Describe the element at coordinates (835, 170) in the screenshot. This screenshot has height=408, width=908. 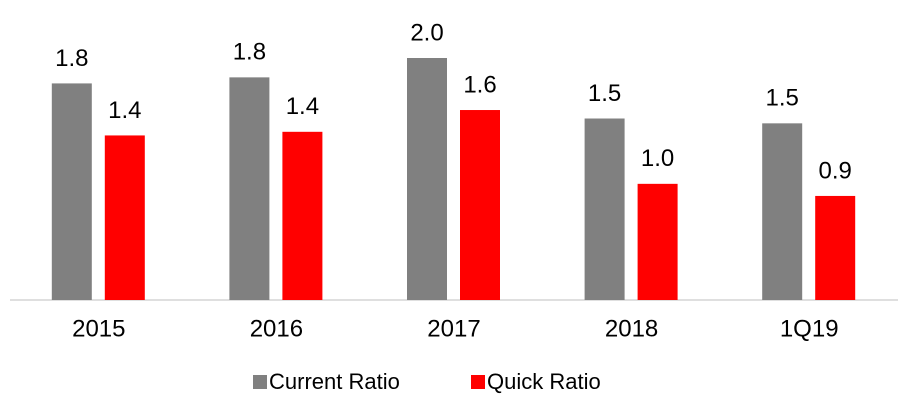
I see `data-label: 0.9` at that location.